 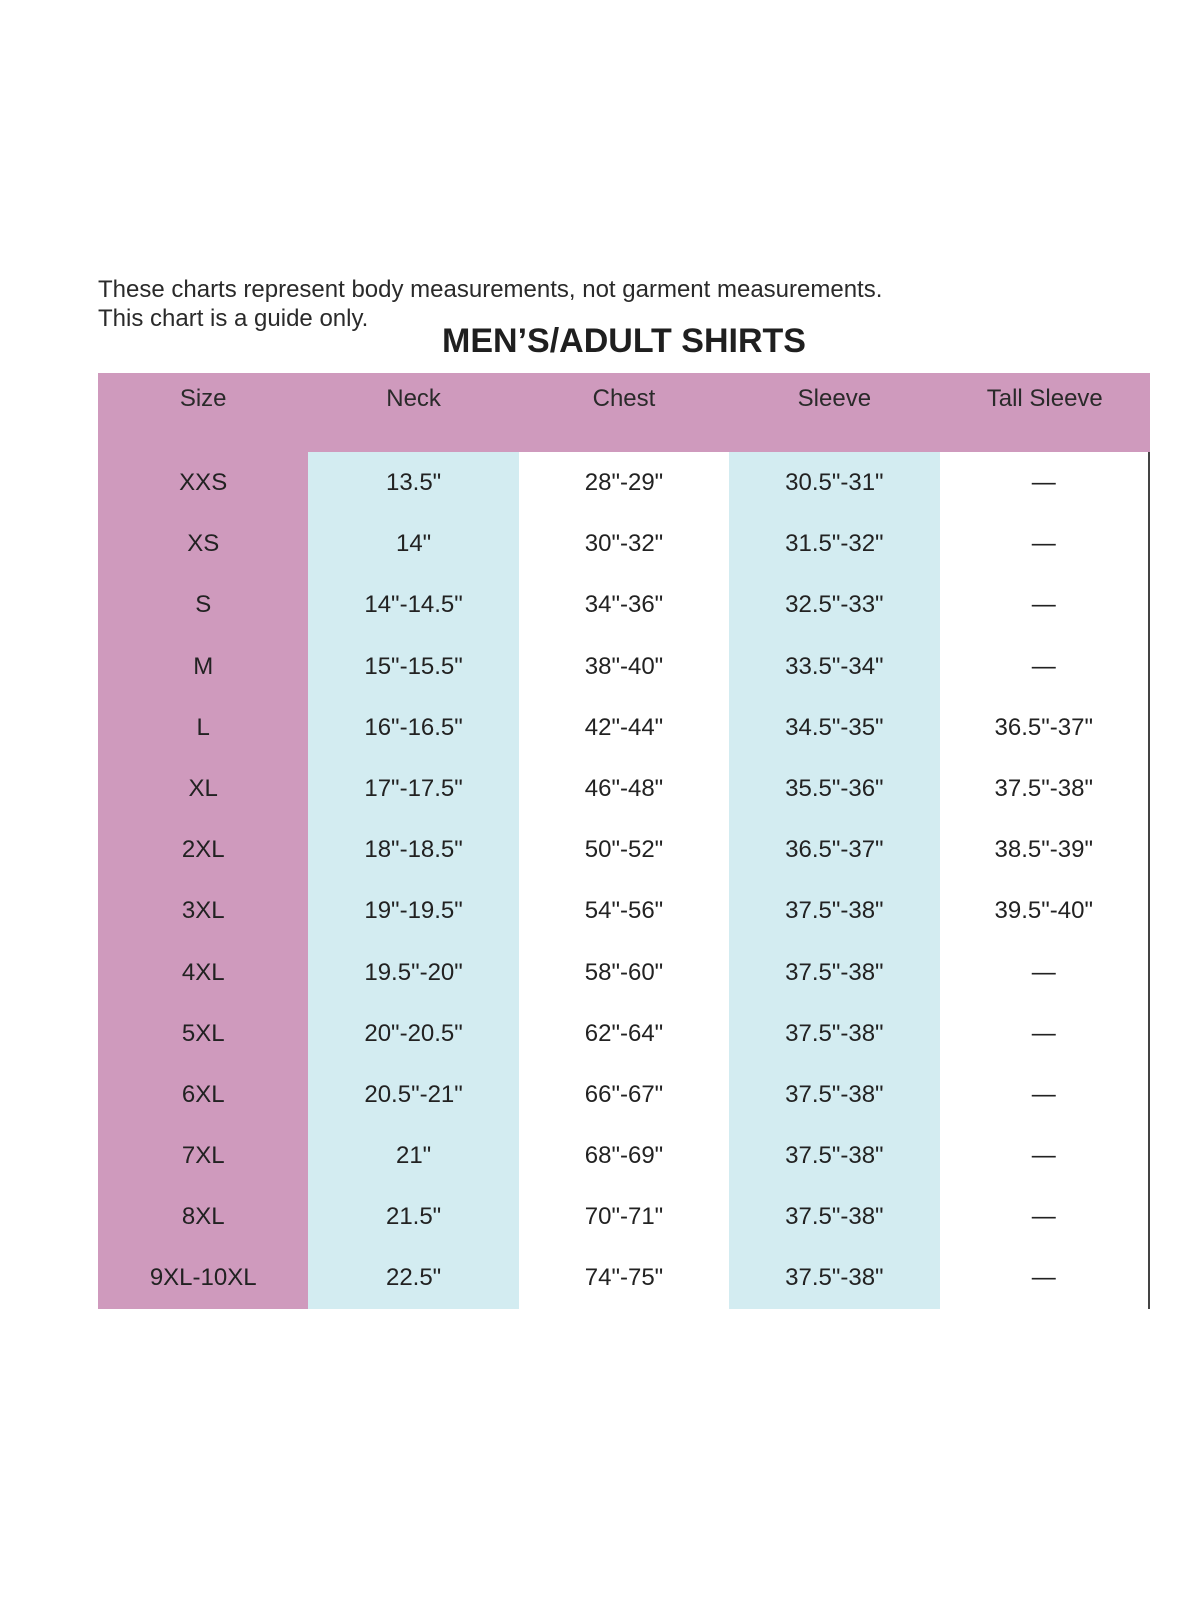 What do you see at coordinates (203, 911) in the screenshot?
I see `table-cell: 3XL` at bounding box center [203, 911].